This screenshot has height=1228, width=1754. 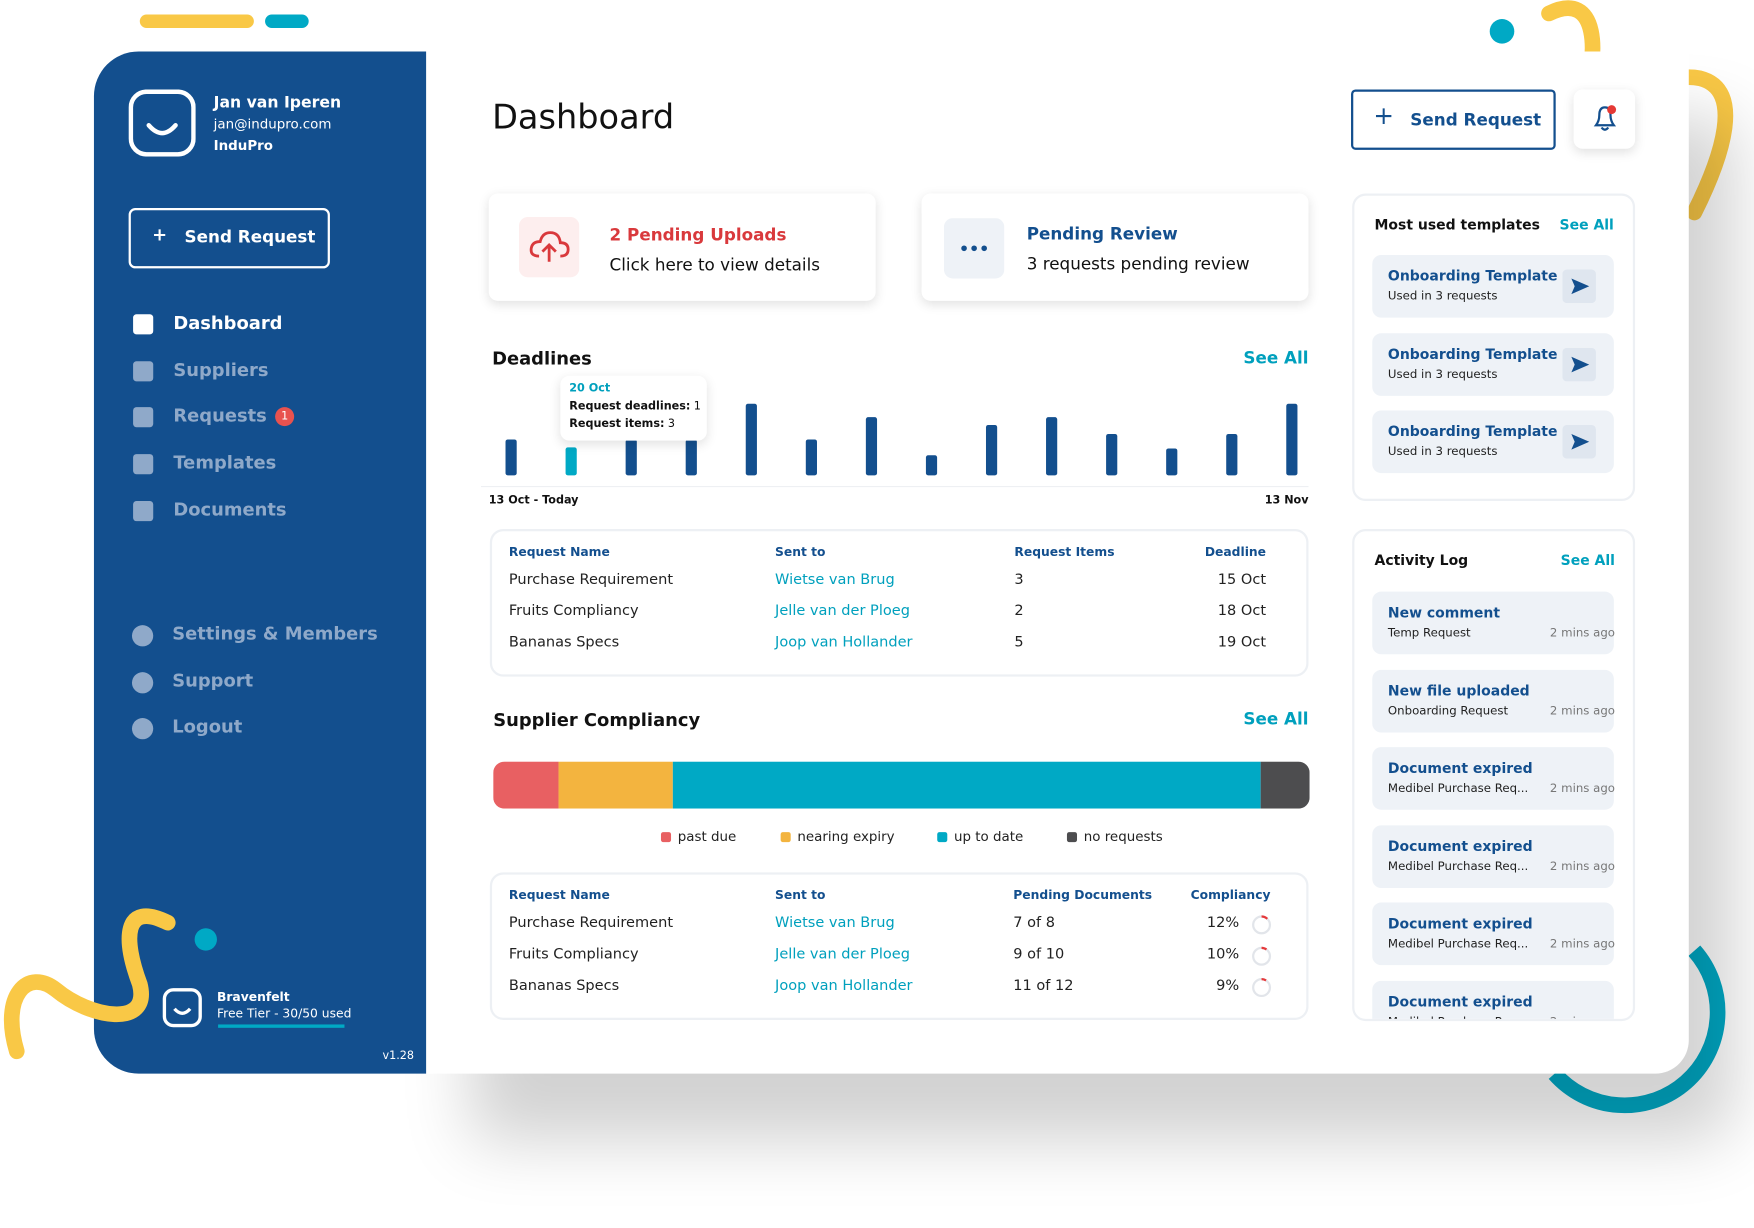 What do you see at coordinates (1264, 980) in the screenshot?
I see `ring-progress` at bounding box center [1264, 980].